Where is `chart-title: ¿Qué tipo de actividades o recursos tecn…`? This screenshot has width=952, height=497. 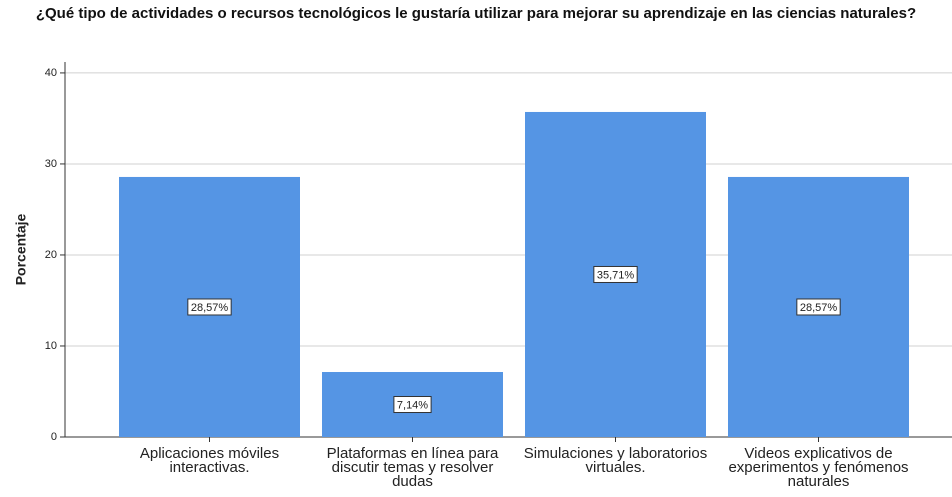
chart-title: ¿Qué tipo de actividades o recursos tecn… is located at coordinates (476, 13).